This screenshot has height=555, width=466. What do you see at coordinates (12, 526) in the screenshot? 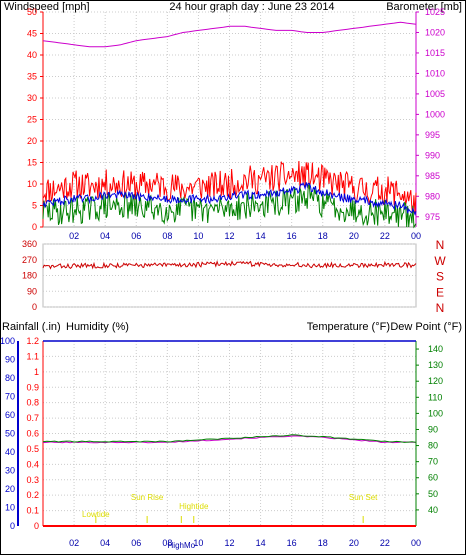
I see `humidity-tick-label: 0` at bounding box center [12, 526].